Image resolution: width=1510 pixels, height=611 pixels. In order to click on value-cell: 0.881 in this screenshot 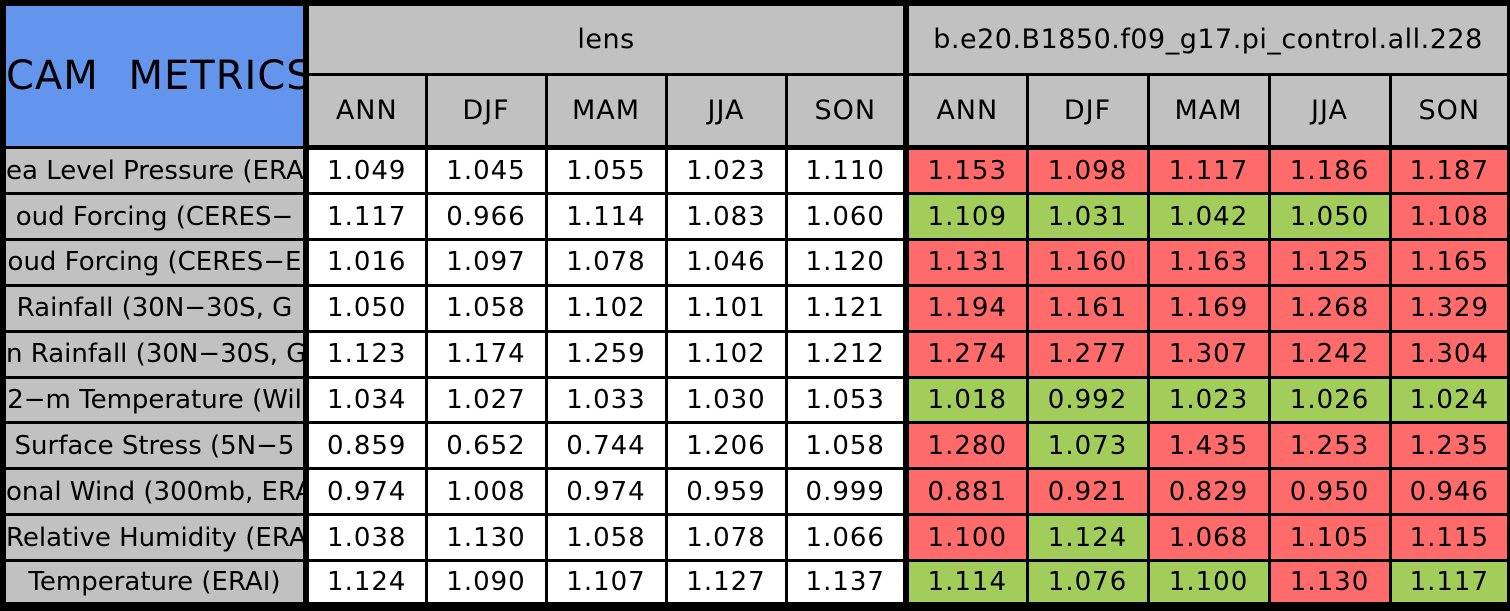, I will do `click(966, 492)`.